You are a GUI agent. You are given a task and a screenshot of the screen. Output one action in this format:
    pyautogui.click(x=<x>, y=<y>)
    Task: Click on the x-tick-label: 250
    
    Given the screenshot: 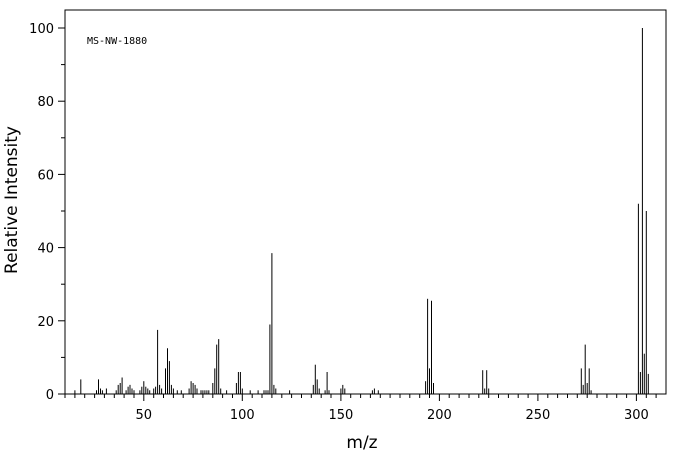 What is the action you would take?
    pyautogui.click(x=537, y=415)
    